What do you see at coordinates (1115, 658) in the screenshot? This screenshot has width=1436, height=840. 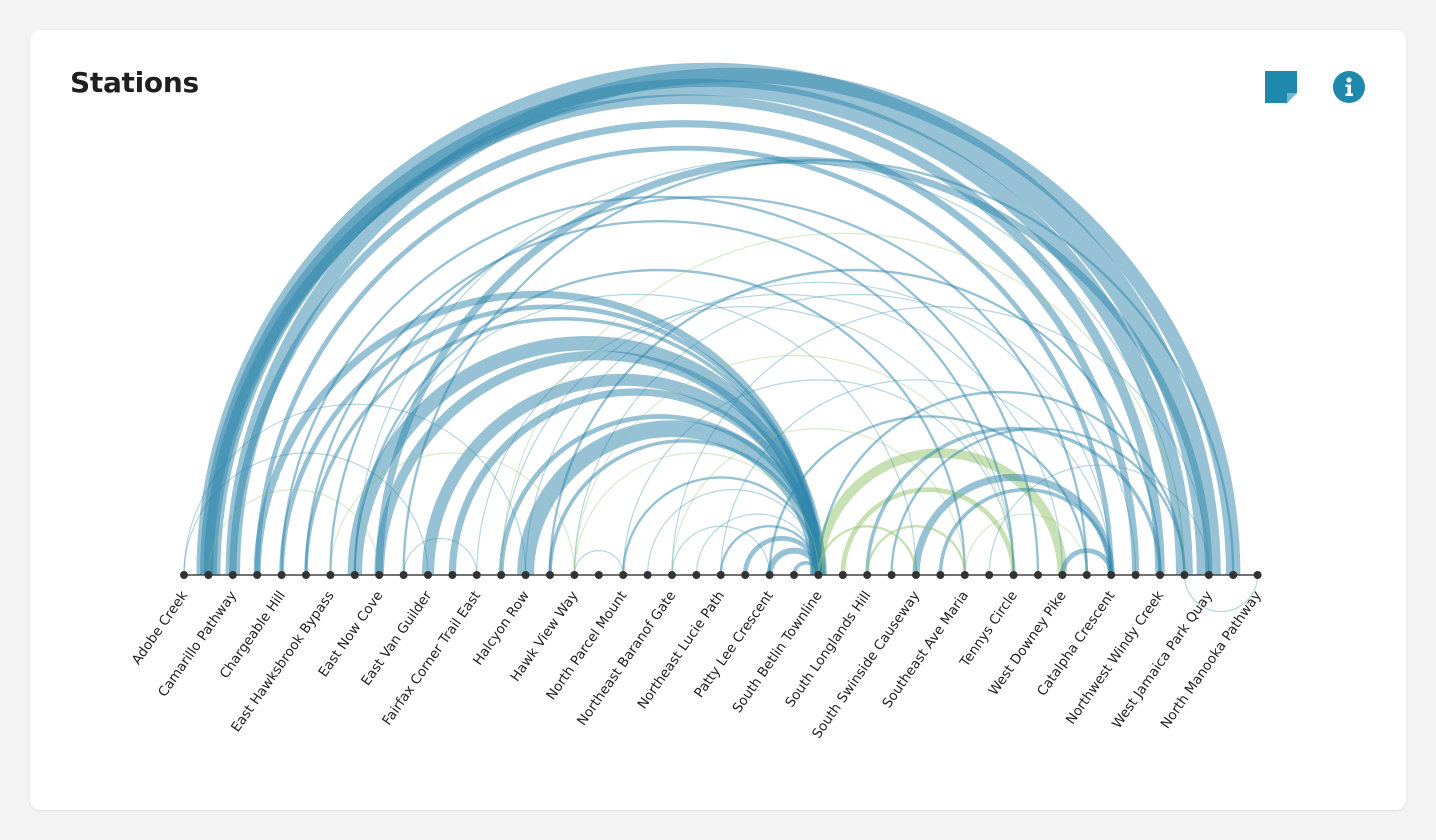 I see `node-label: Northwest Windy Creek` at bounding box center [1115, 658].